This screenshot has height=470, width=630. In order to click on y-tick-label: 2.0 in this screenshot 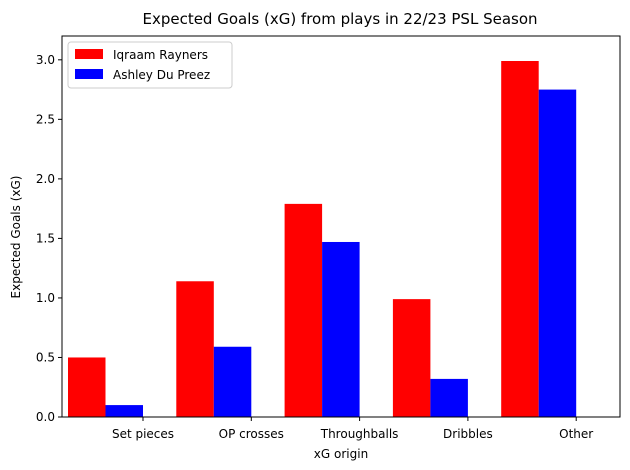, I will do `click(45, 179)`.